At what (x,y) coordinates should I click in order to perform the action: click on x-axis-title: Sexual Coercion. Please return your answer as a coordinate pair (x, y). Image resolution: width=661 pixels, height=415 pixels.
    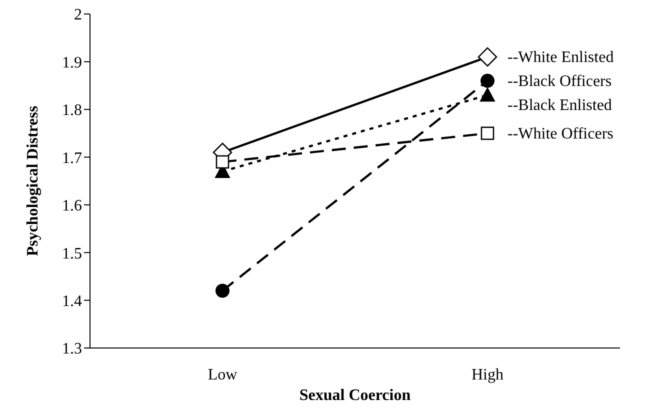
    Looking at the image, I should click on (355, 395).